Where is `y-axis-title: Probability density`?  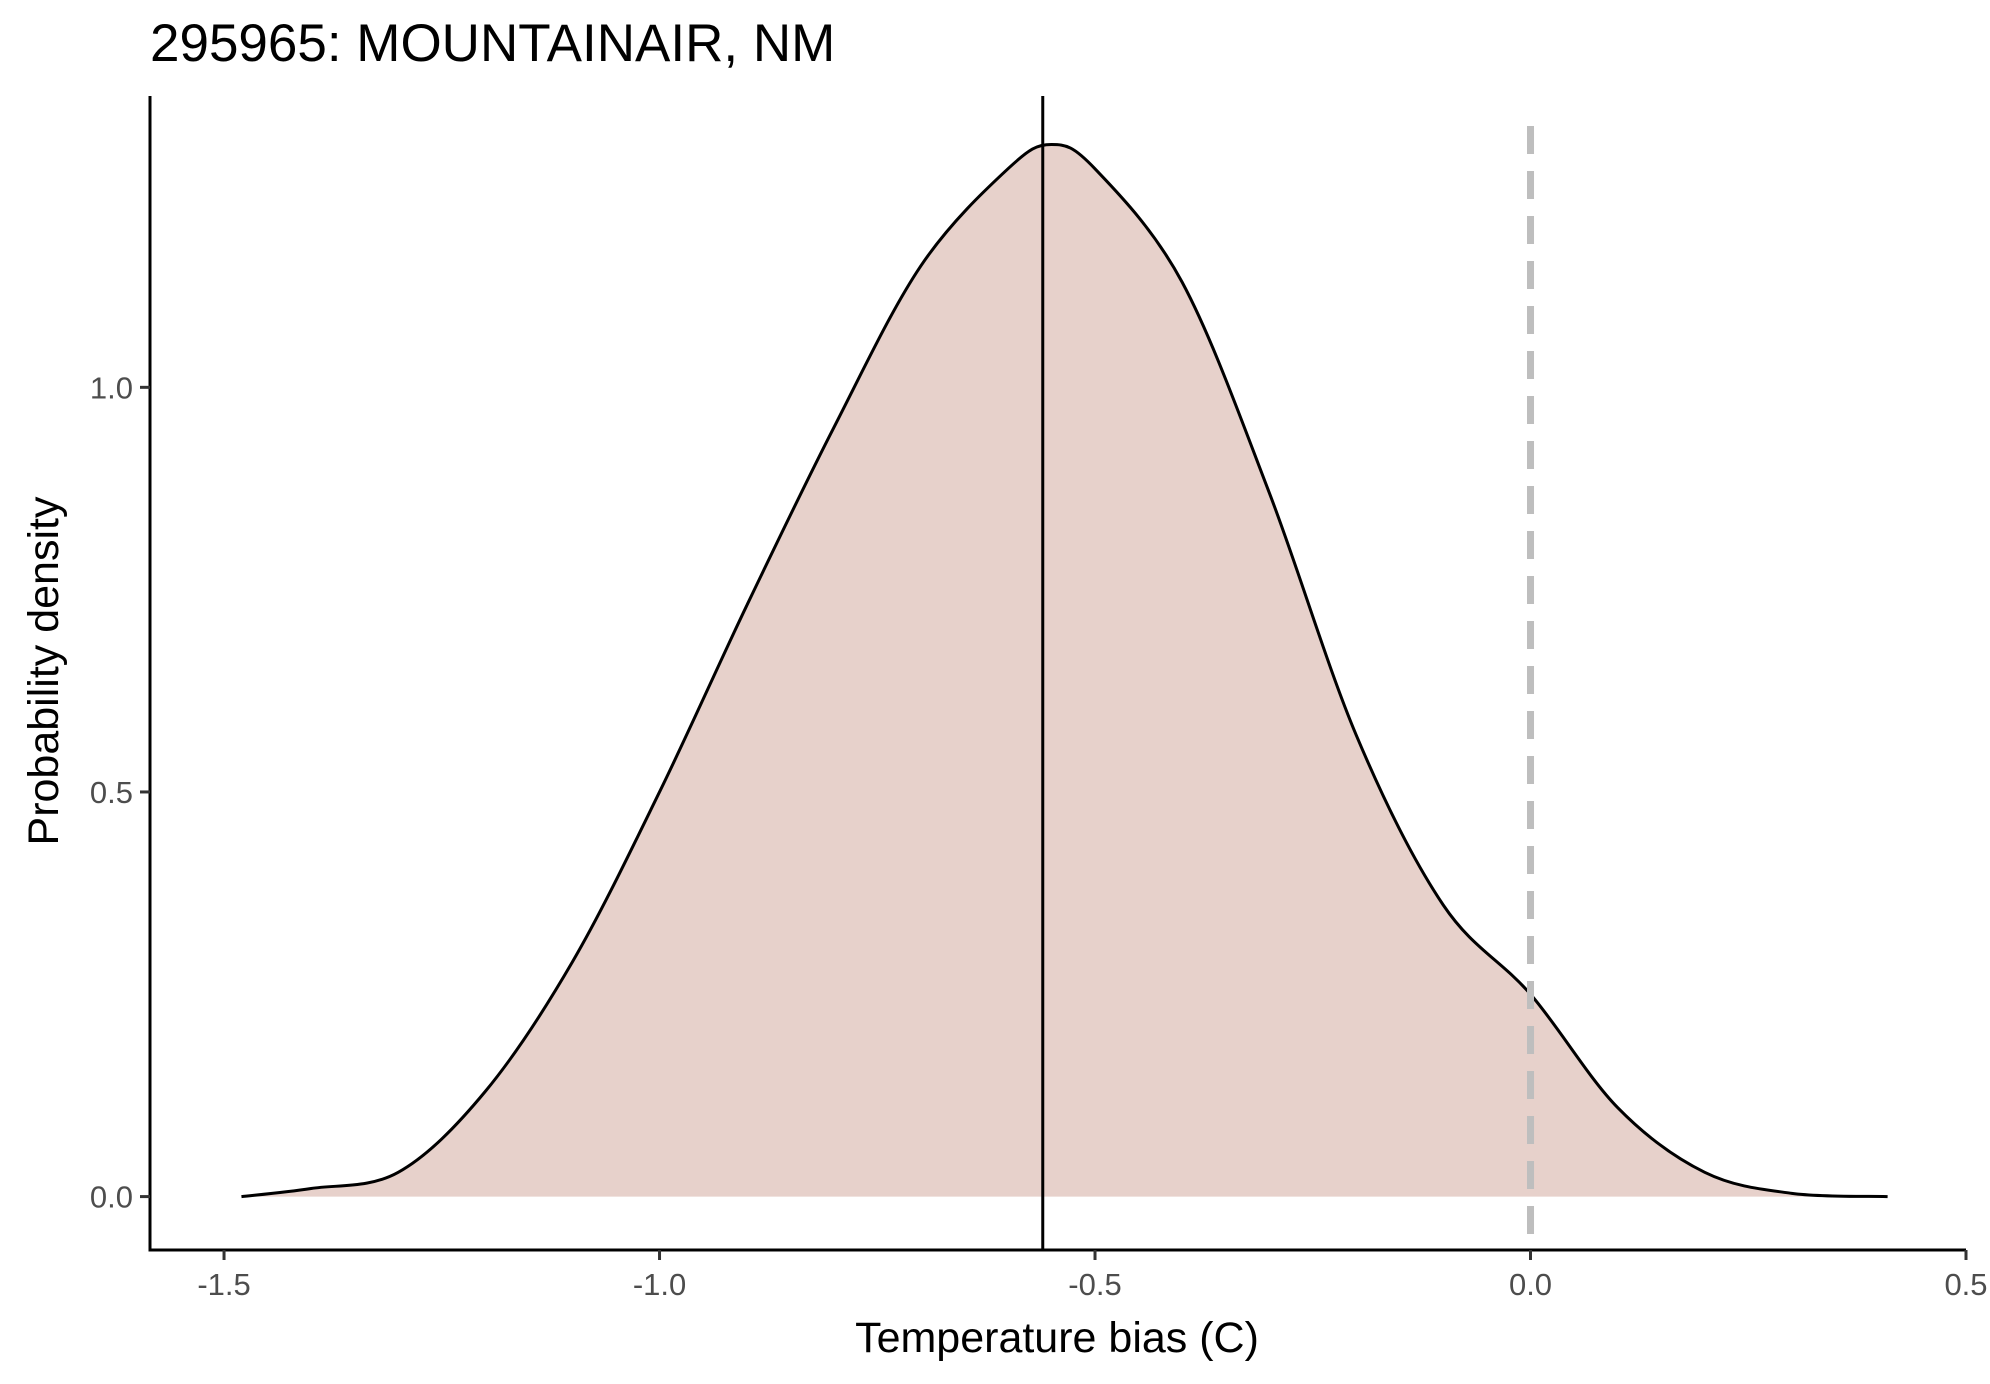 y-axis-title: Probability density is located at coordinates (44, 670).